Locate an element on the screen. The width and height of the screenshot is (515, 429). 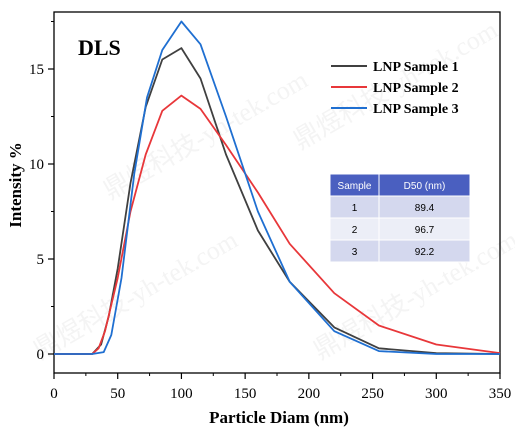
legend-label-1: LNP Sample 1 is located at coordinates (416, 67).